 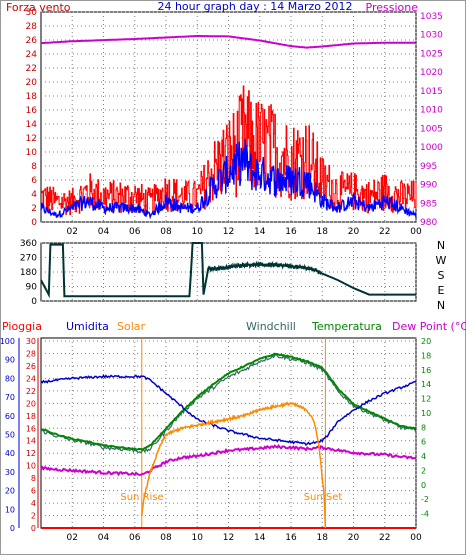 I want to click on x-tick-label: 18, so click(x=323, y=538).